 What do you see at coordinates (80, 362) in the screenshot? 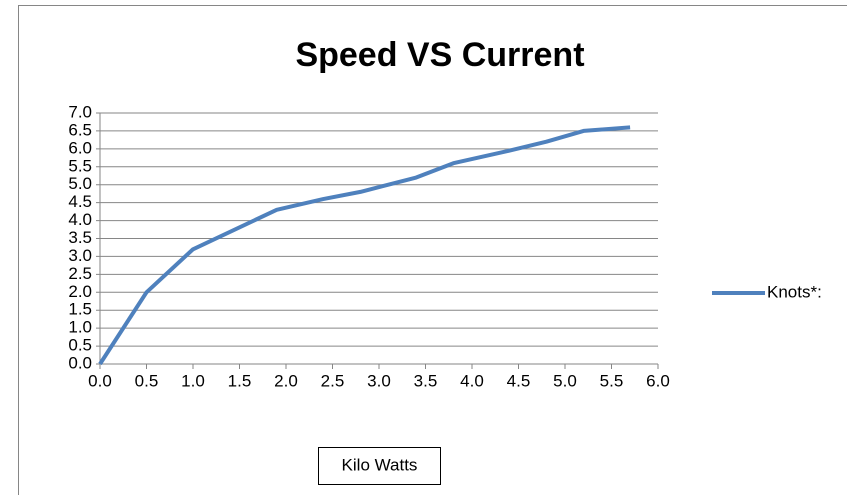
I see `y-tick-label: 0.0` at bounding box center [80, 362].